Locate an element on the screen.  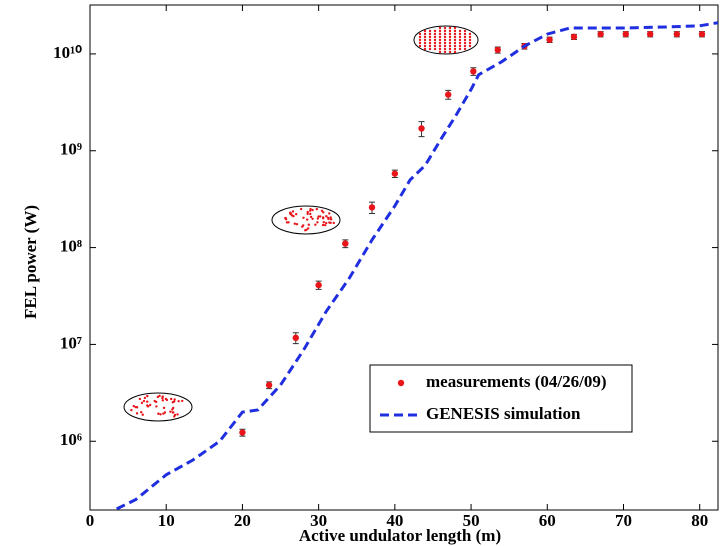
x-tick-label: 0 is located at coordinates (90, 520).